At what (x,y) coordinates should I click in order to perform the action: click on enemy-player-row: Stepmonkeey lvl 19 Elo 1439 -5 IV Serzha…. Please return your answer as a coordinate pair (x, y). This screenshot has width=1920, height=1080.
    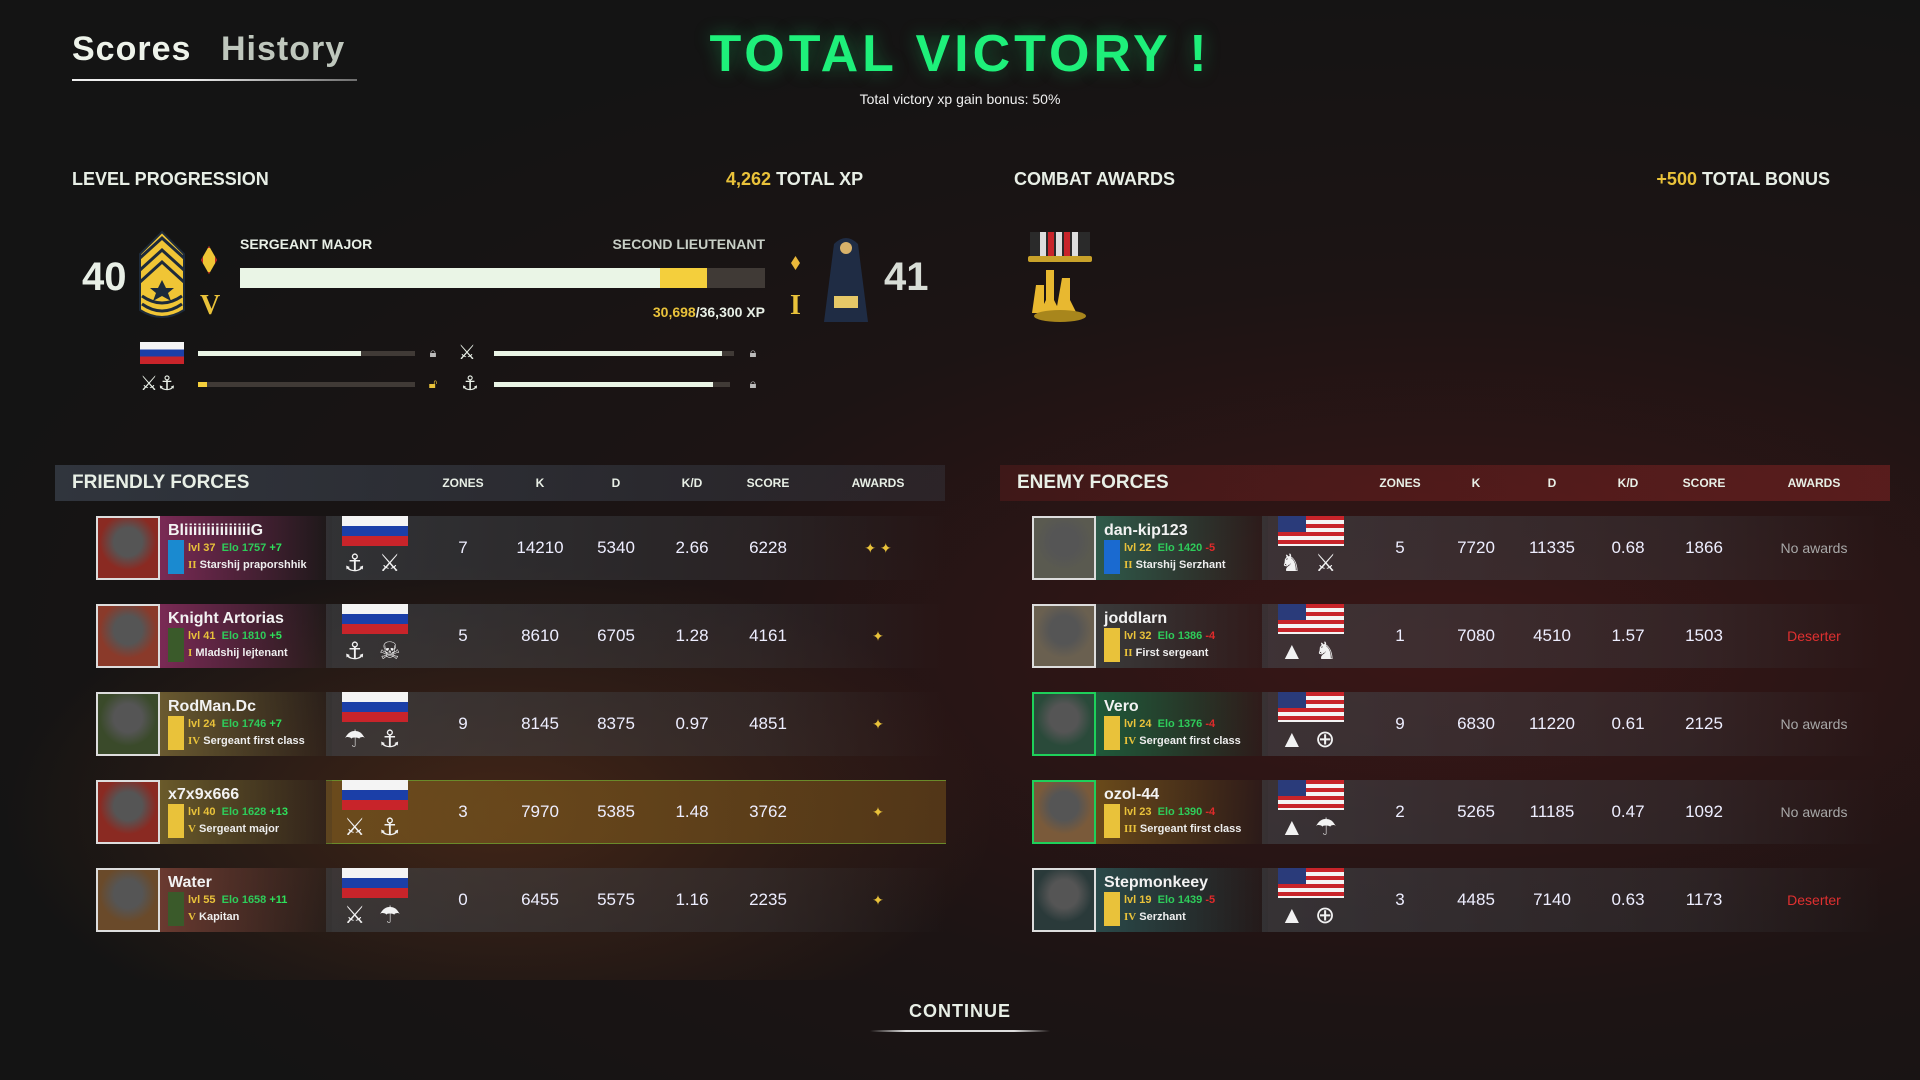
    Looking at the image, I should click on (1457, 900).